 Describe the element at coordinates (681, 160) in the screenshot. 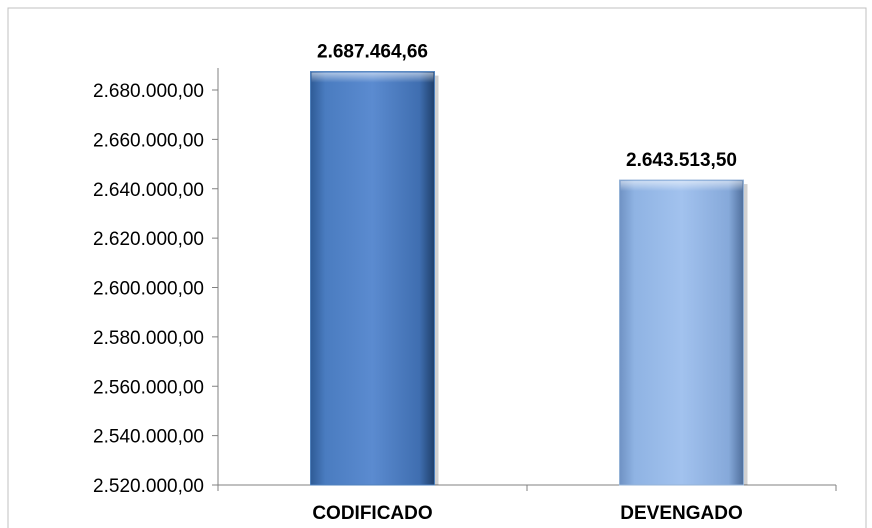

I see `data-label: 2.643.513,50` at that location.